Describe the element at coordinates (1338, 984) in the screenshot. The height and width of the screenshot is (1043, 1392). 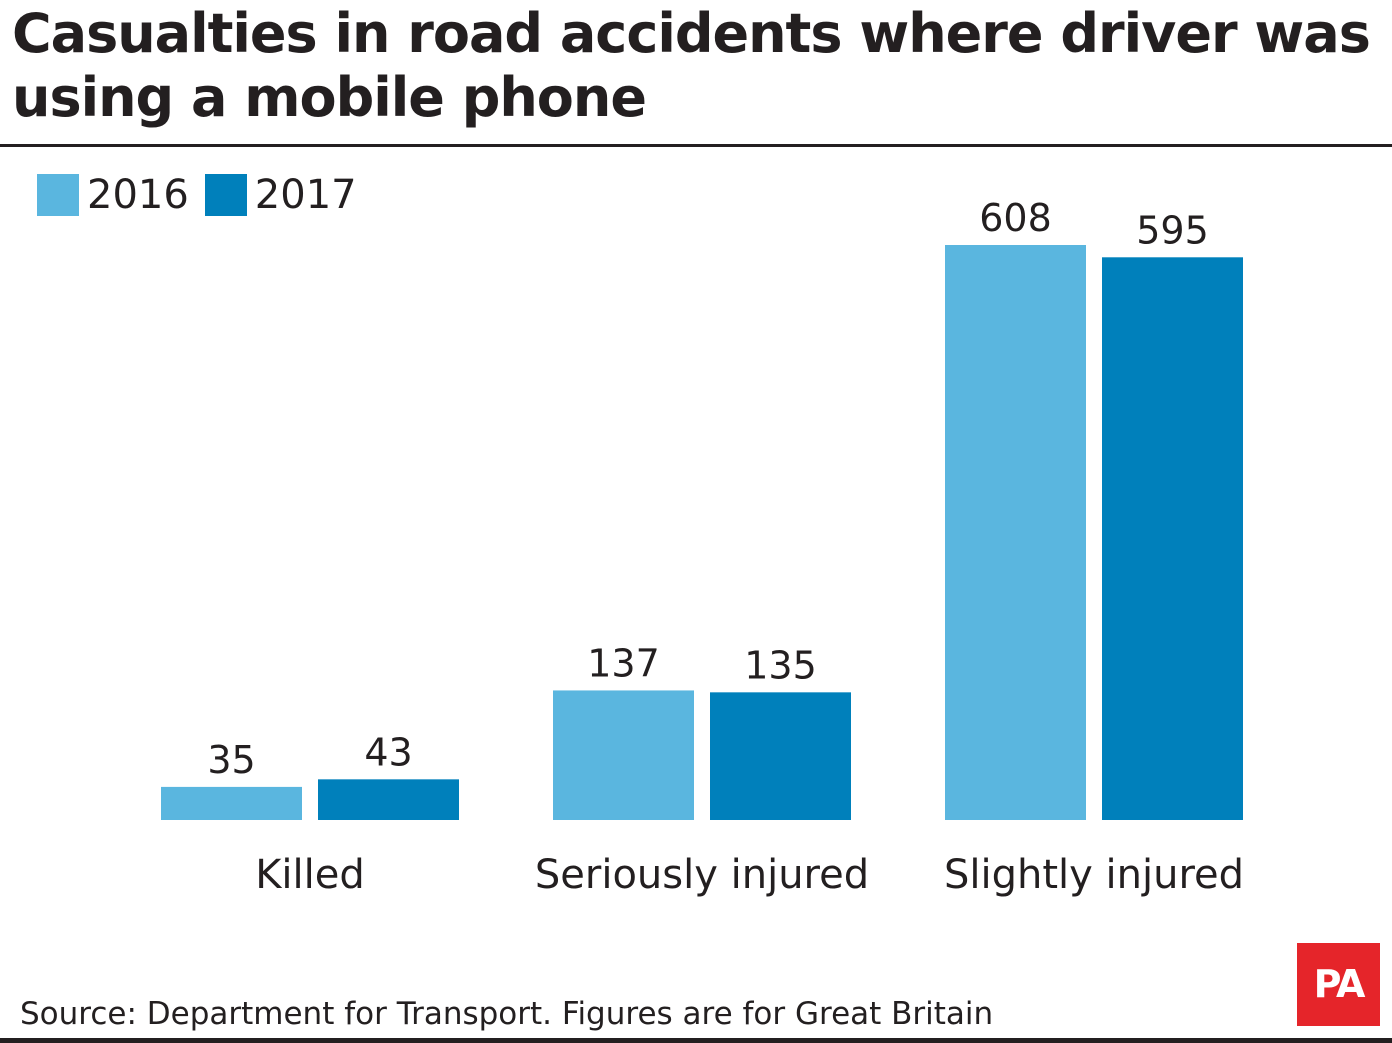
I see `pa-logo: PA` at that location.